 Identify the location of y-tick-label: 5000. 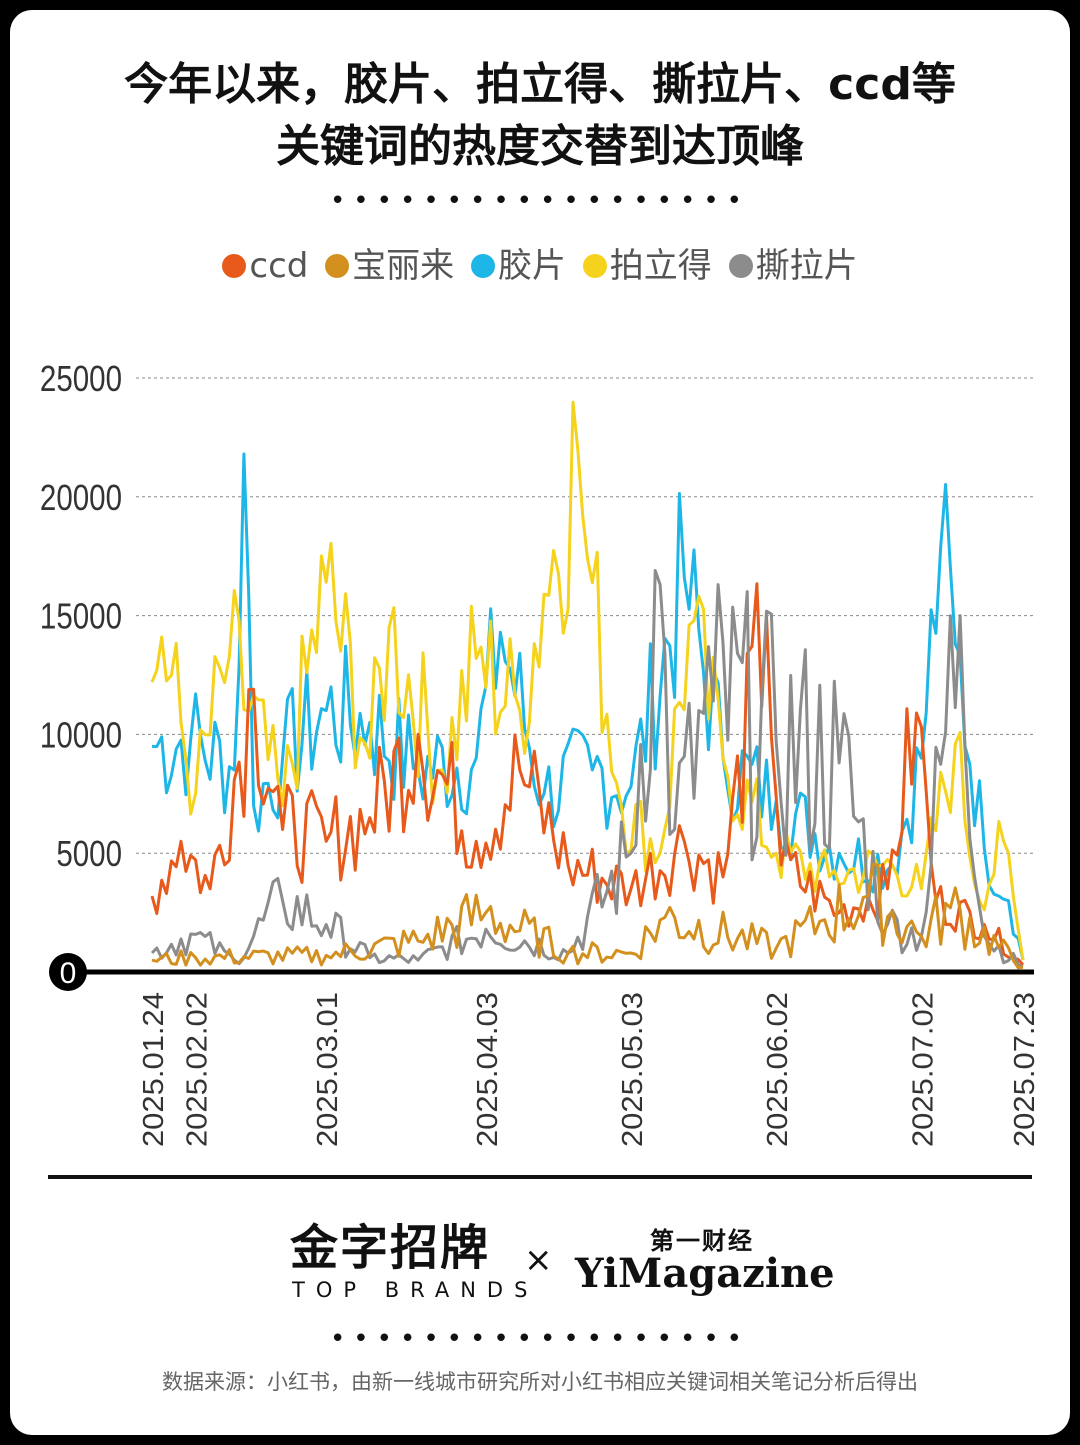
(89, 853).